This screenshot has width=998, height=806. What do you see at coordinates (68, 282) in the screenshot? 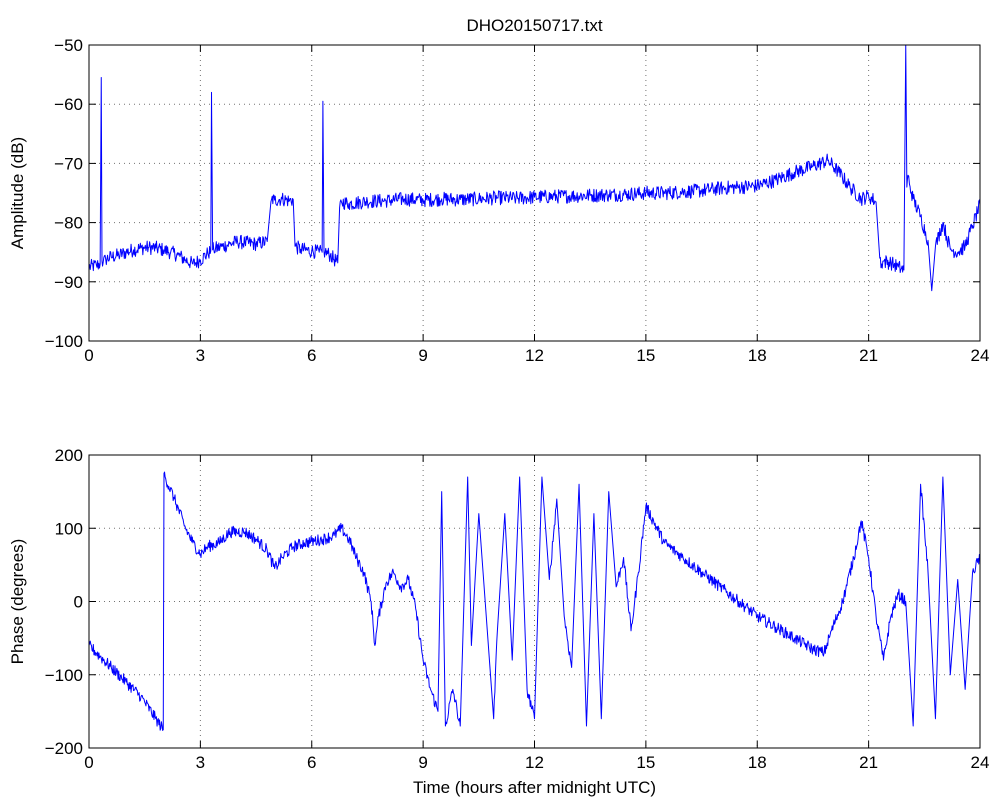
I see `y-tick-label: −90` at bounding box center [68, 282].